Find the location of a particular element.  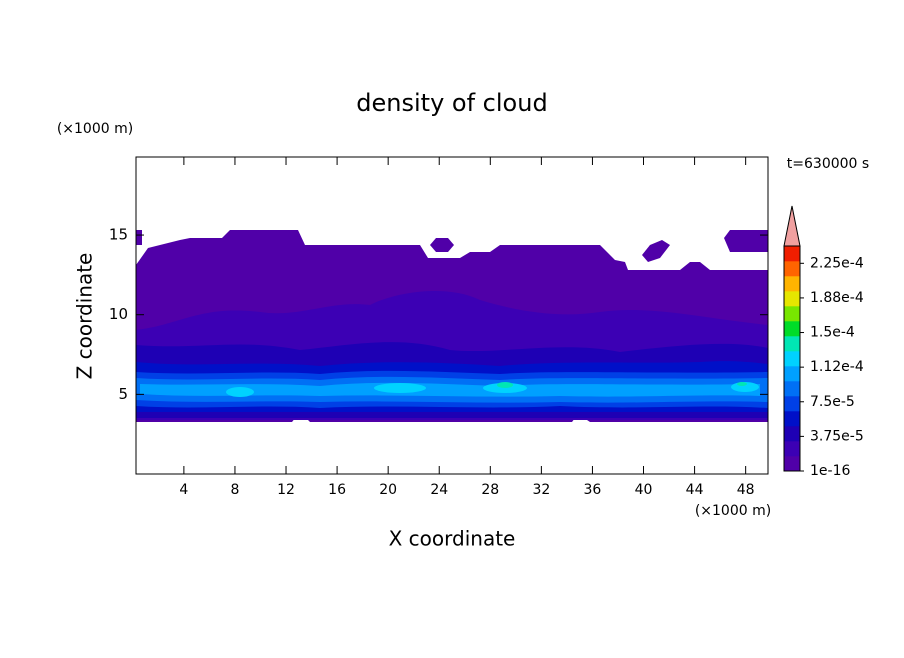

colorbar-tick-label: 1.5e-4 is located at coordinates (832, 333).